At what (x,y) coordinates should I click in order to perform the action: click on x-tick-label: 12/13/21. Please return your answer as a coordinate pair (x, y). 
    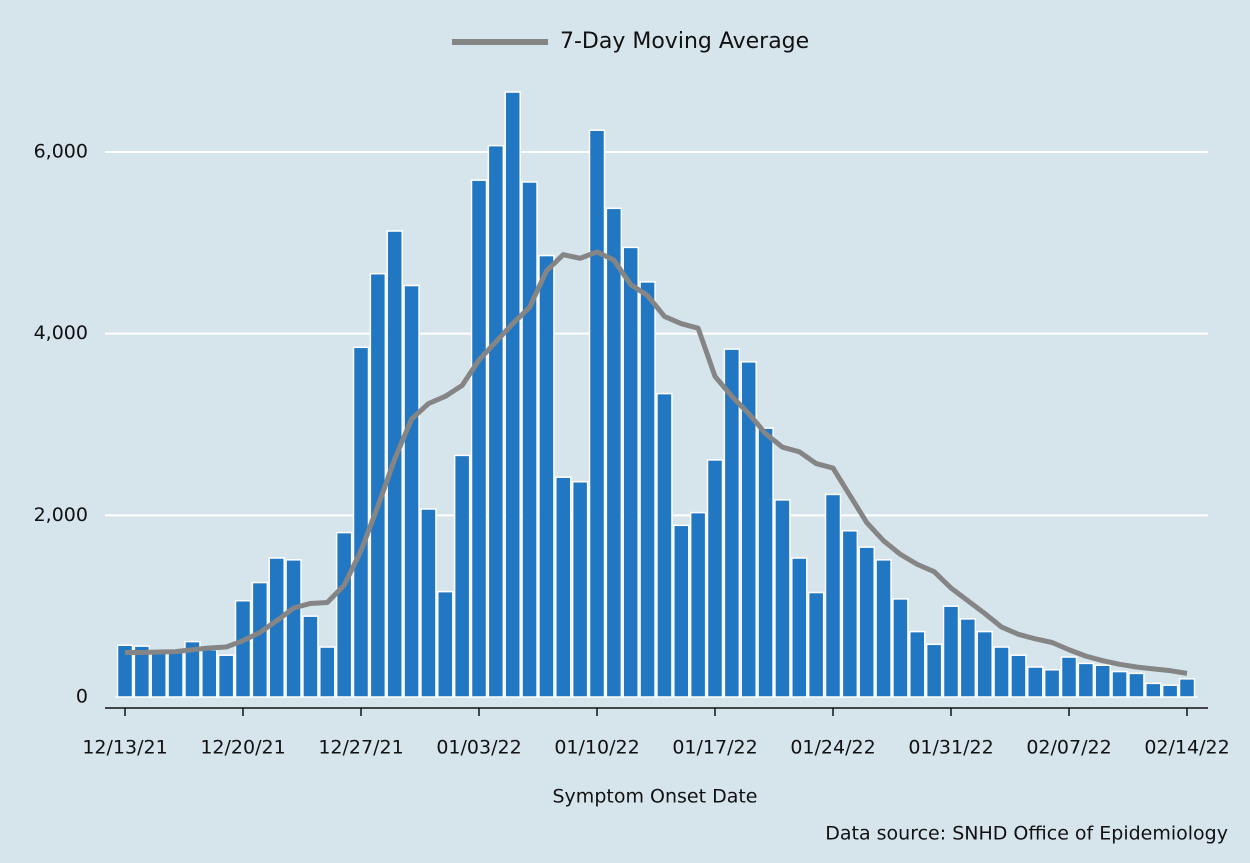
    Looking at the image, I should click on (124, 748).